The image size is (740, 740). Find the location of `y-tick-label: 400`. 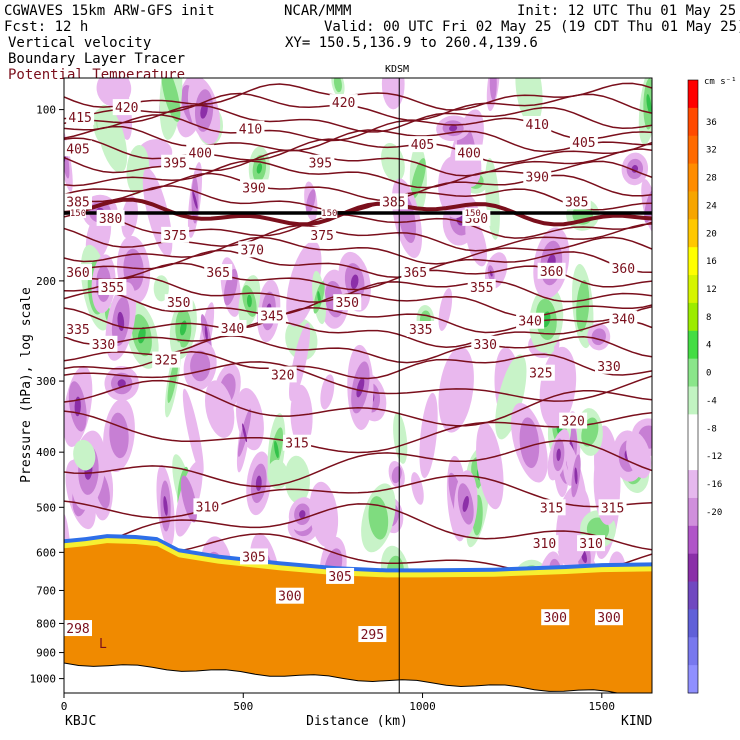

y-tick-label: 400 is located at coordinates (46, 452).